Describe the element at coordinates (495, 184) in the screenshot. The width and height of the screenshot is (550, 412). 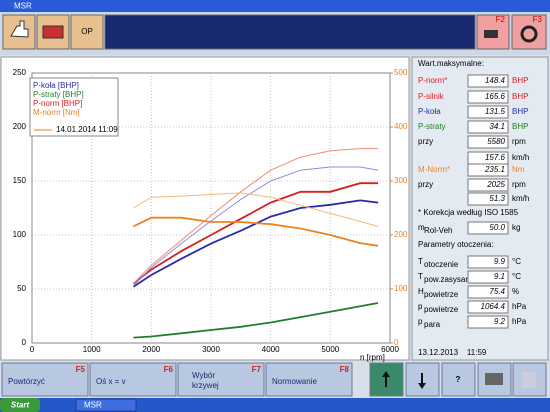
I see `value: 2025` at that location.